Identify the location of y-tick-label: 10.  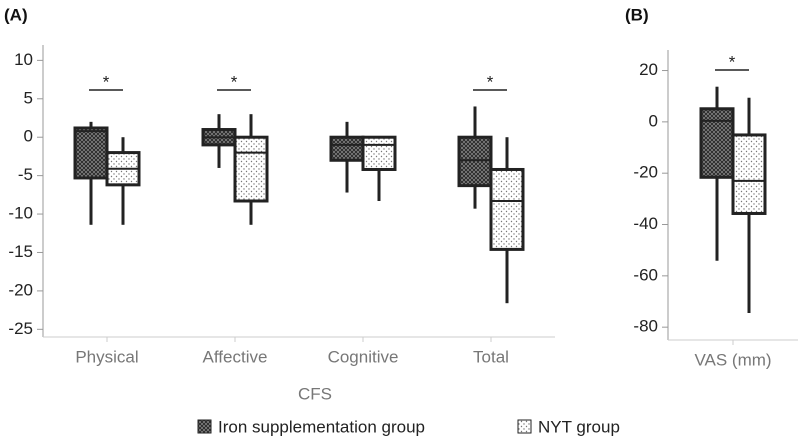
(23, 59).